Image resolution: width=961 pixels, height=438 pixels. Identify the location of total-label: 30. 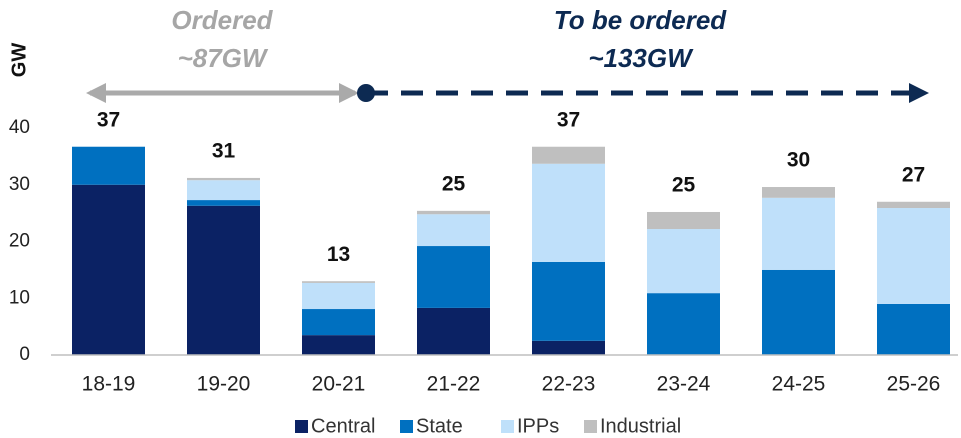
(798, 160).